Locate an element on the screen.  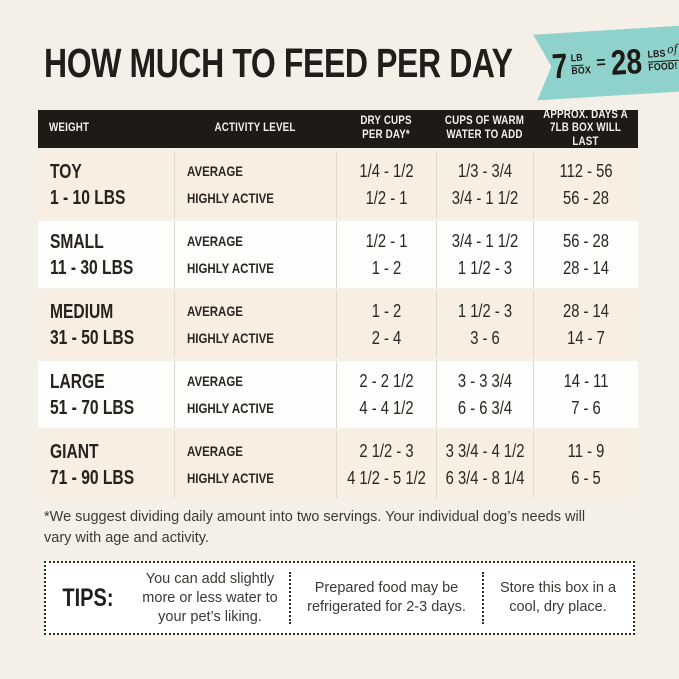
tips-label: TIPS: is located at coordinates (88, 597).